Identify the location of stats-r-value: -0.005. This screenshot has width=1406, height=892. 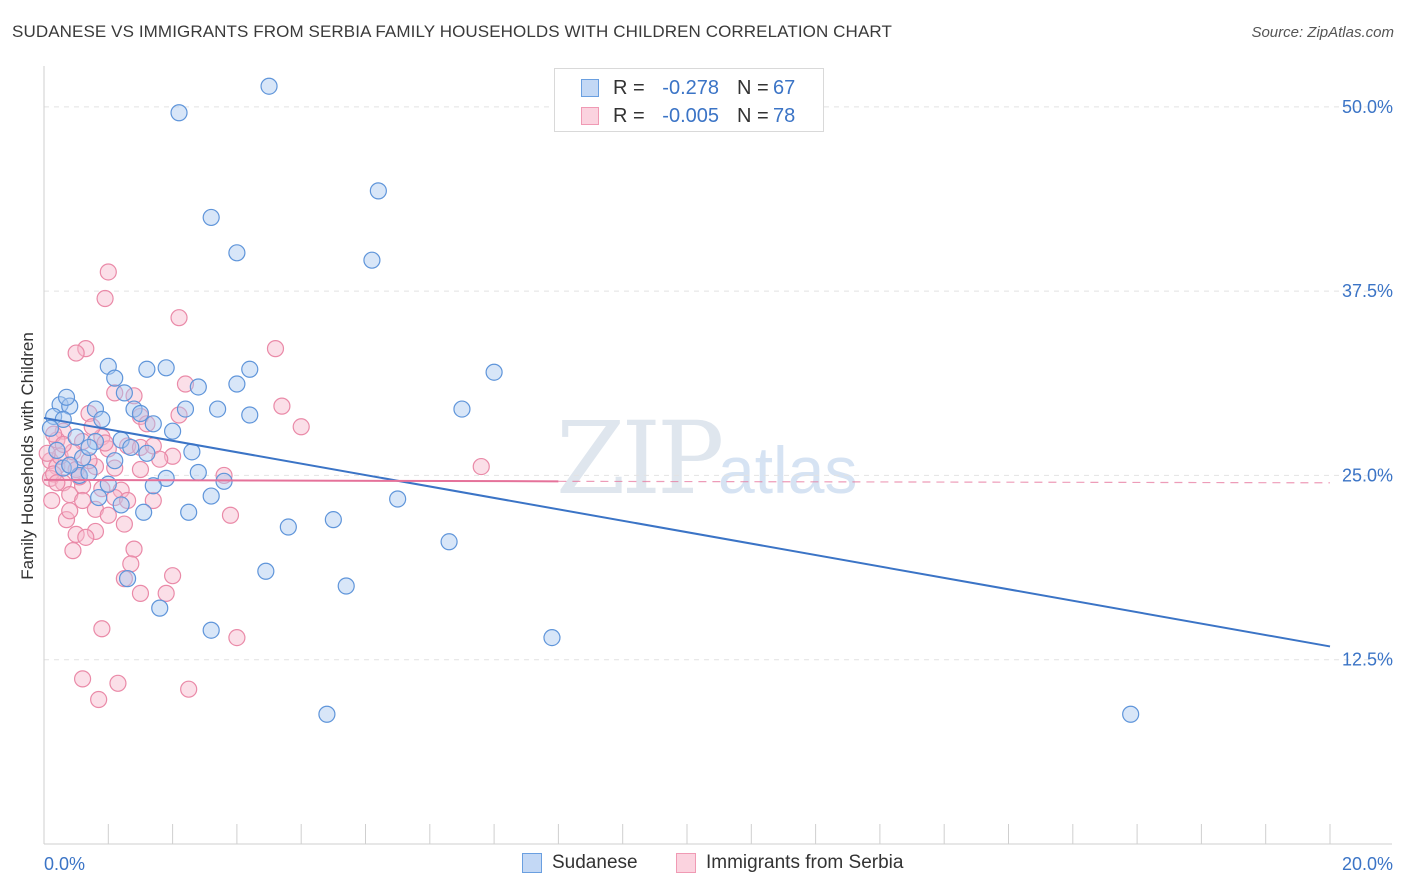
(690, 116).